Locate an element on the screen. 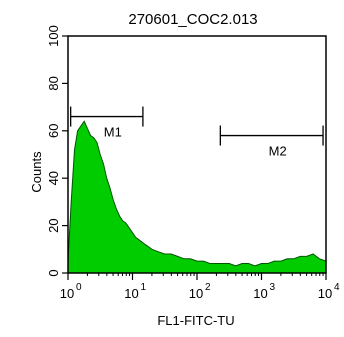  x-tick-exponent: 0 is located at coordinates (79, 287).